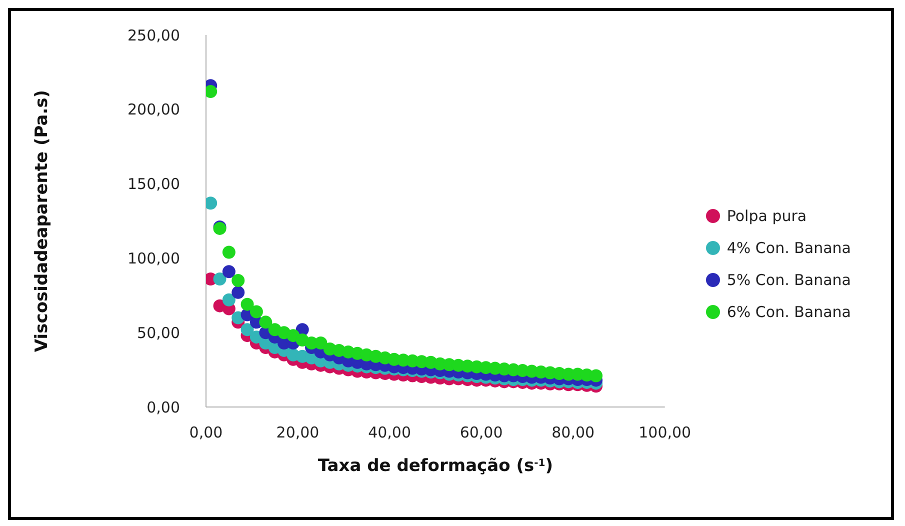  I want to click on x-tick-label: 0,00, so click(206, 433).